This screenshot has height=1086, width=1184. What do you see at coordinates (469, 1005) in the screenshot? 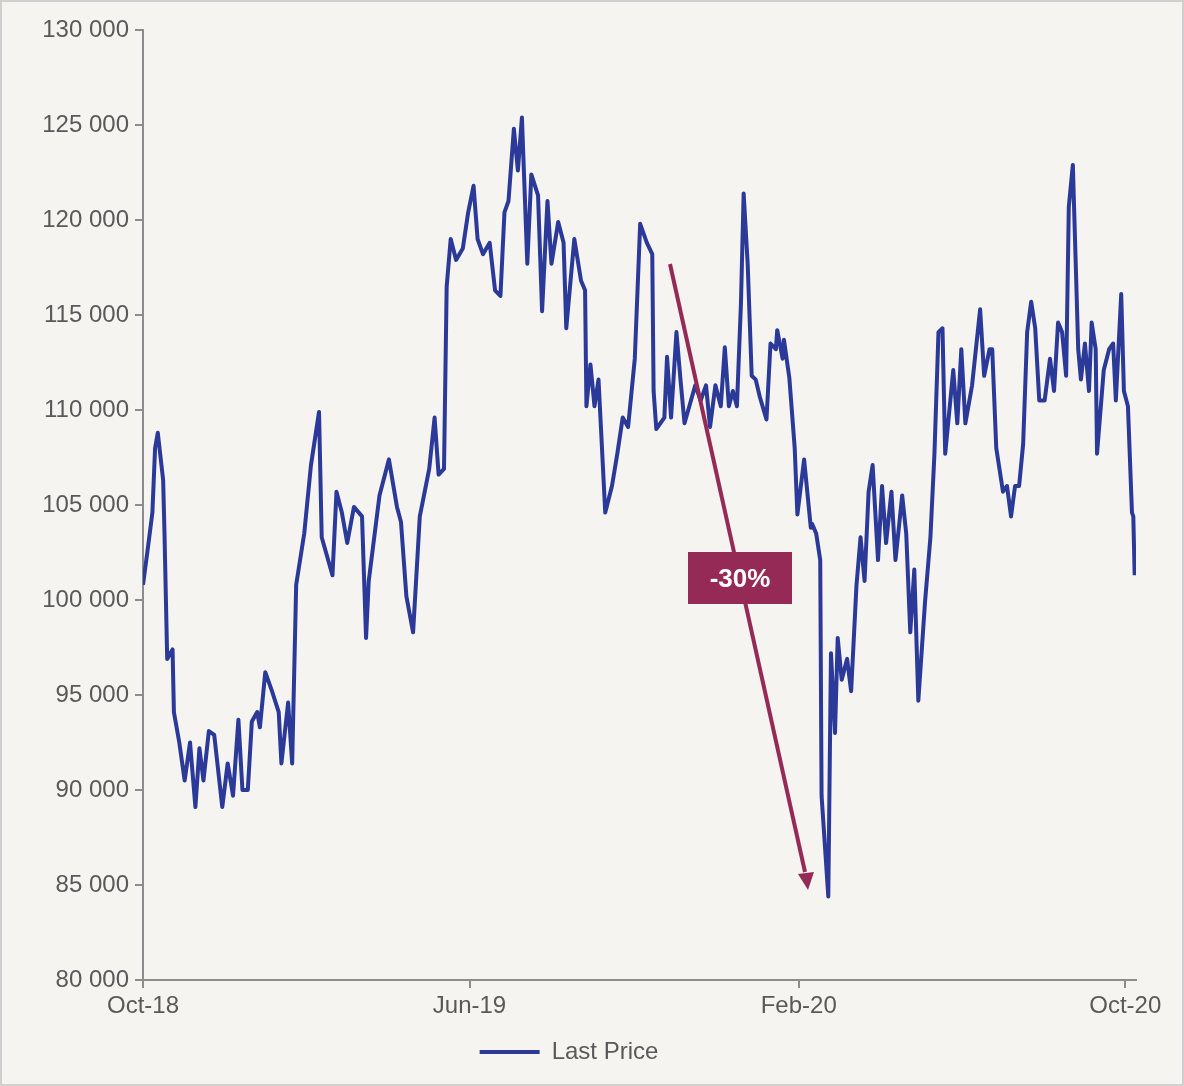
I see `x-tick-label: Jun-19` at bounding box center [469, 1005].